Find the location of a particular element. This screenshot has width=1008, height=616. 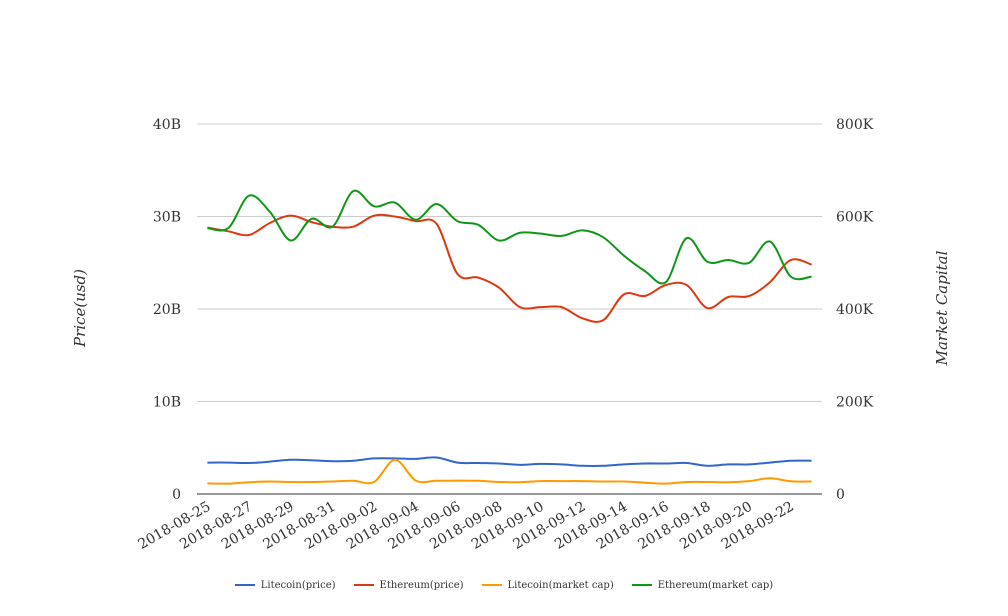

legend-item-litecoin-price: Litecoin(price) is located at coordinates (285, 585).